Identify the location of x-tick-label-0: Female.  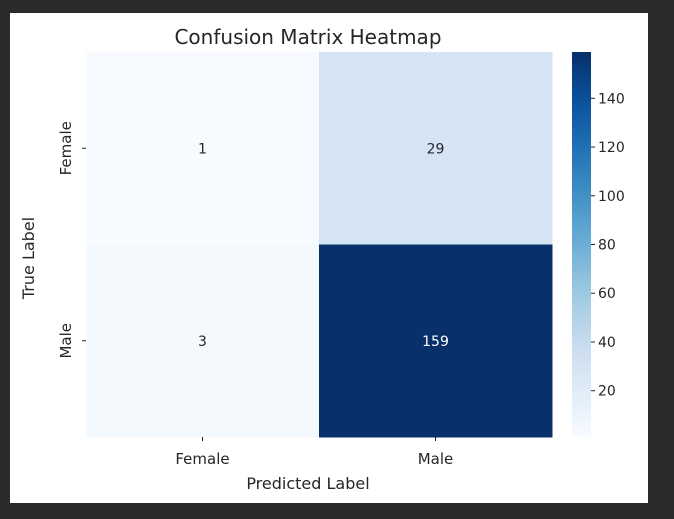
(202, 459).